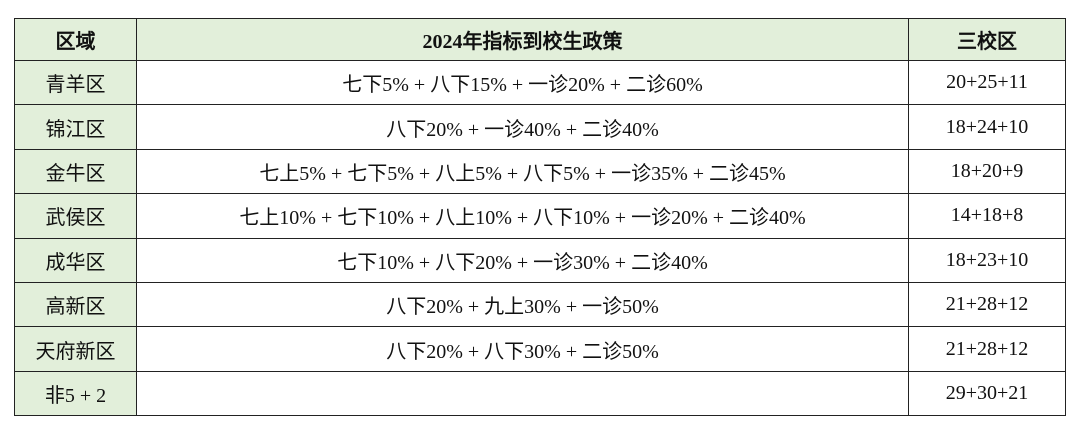 This screenshot has height=426, width=1080. I want to click on region-cell: 非5 + 2, so click(75, 393).